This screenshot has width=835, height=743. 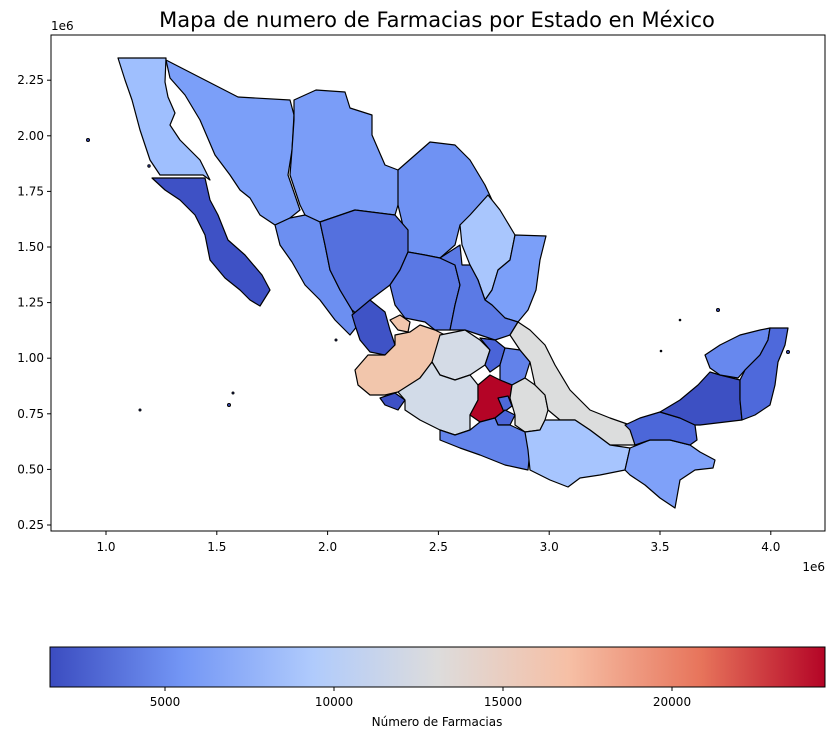 What do you see at coordinates (30, 247) in the screenshot?
I see `y-tick-label: 1.50` at bounding box center [30, 247].